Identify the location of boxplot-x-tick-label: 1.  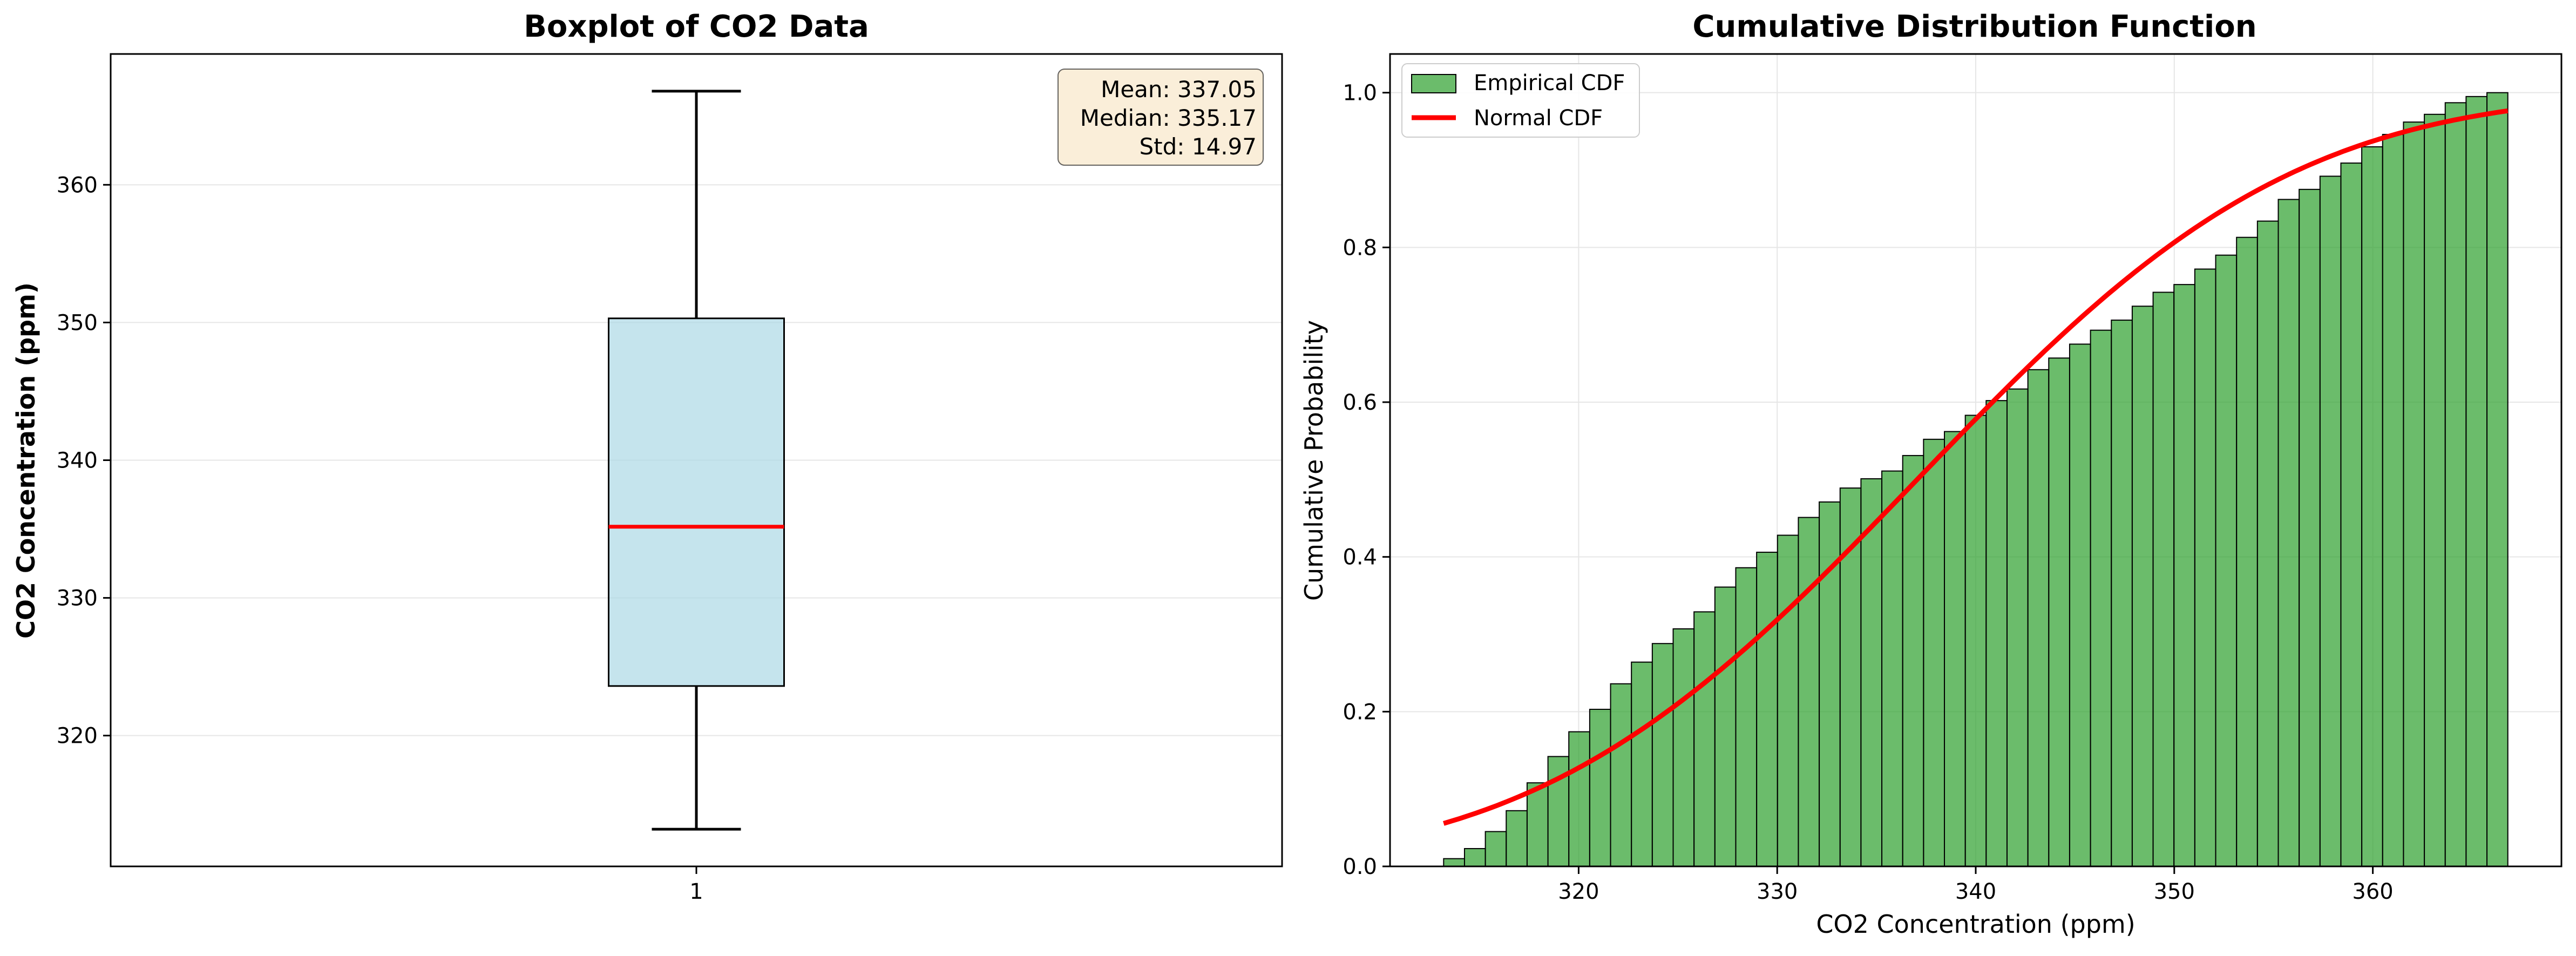
(696, 892).